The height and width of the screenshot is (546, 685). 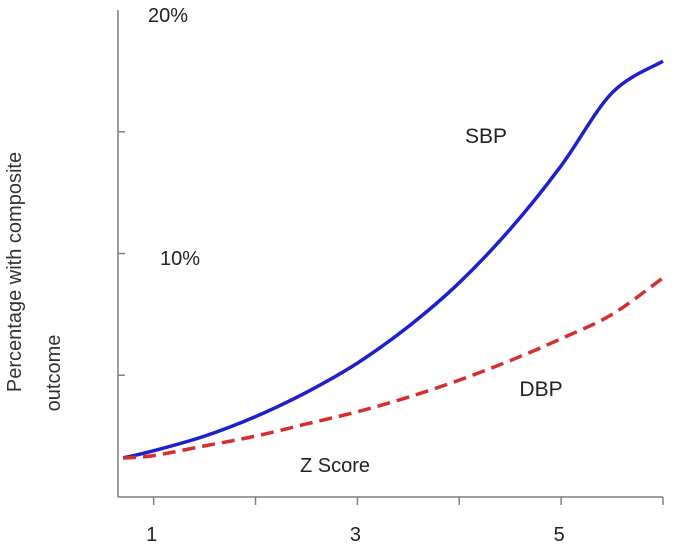 I want to click on y-tick-label-1: 20%, so click(x=168, y=16).